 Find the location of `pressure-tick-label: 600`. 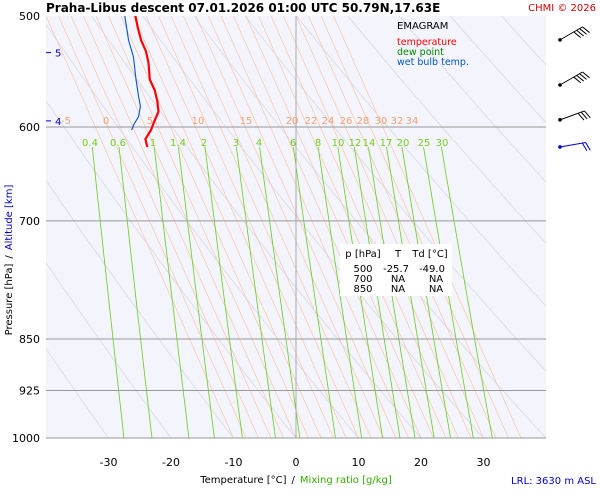

pressure-tick-label: 600 is located at coordinates (29, 127).